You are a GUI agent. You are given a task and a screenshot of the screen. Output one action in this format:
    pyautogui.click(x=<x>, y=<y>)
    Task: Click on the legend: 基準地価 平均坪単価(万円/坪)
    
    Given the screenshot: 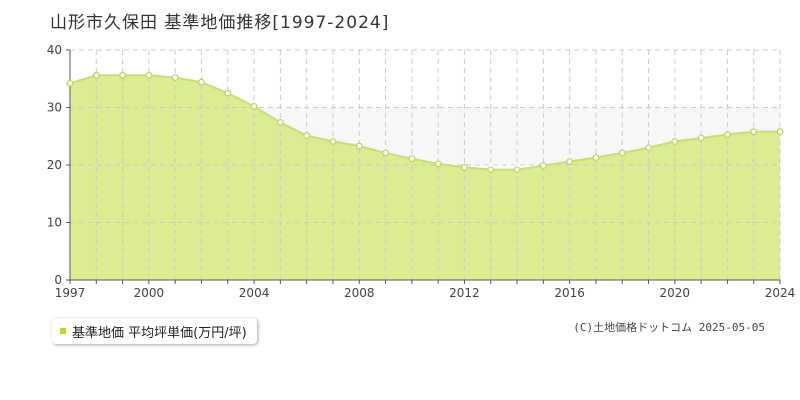 What is the action you would take?
    pyautogui.click(x=154, y=331)
    